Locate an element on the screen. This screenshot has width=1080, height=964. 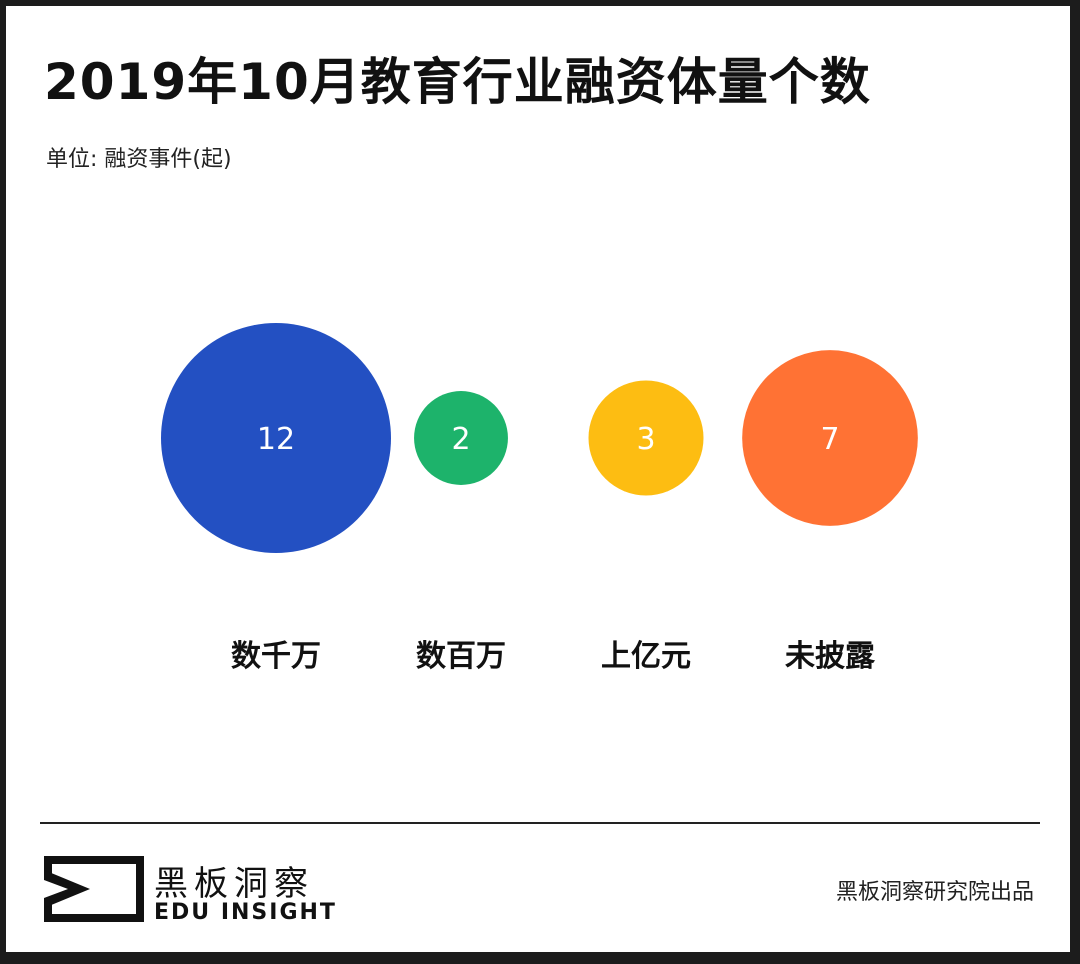
category-label: 数千万 is located at coordinates (276, 656).